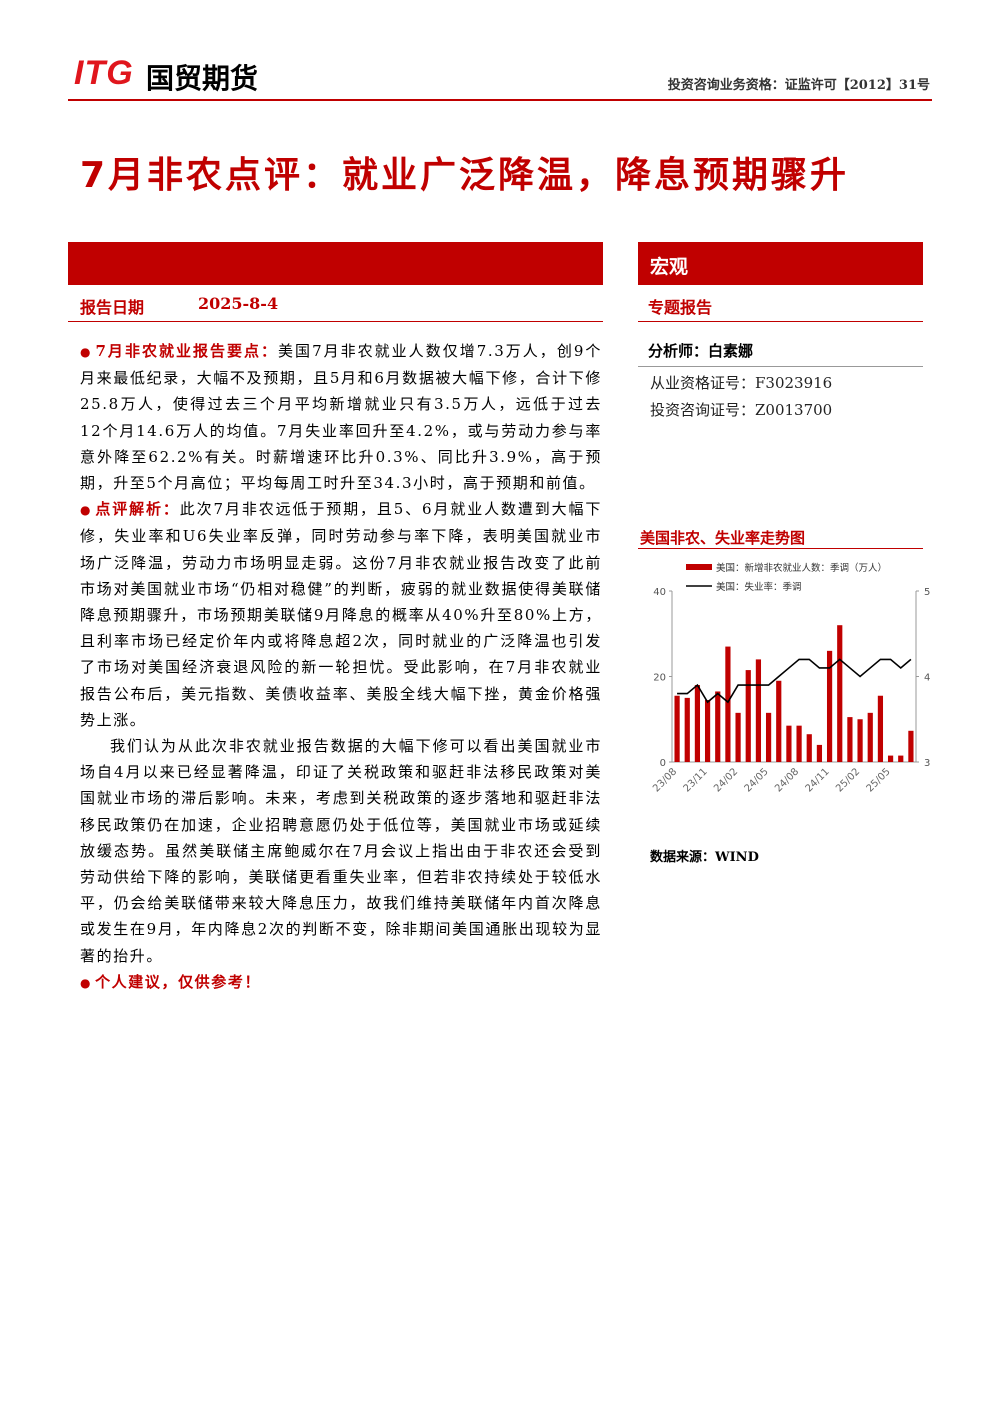 Image resolution: width=992 pixels, height=1403 pixels. What do you see at coordinates (335, 321) in the screenshot?
I see `date-rule` at bounding box center [335, 321].